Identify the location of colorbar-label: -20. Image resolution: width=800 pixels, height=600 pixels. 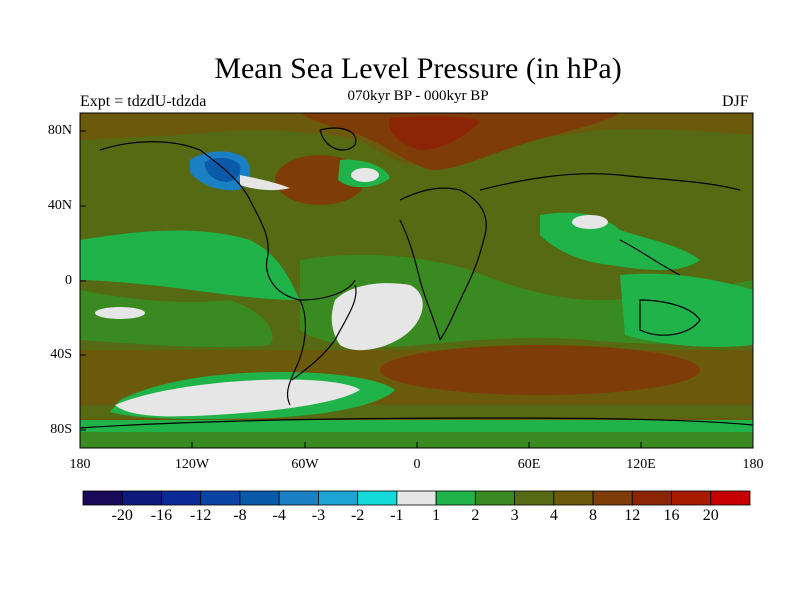
(122, 515).